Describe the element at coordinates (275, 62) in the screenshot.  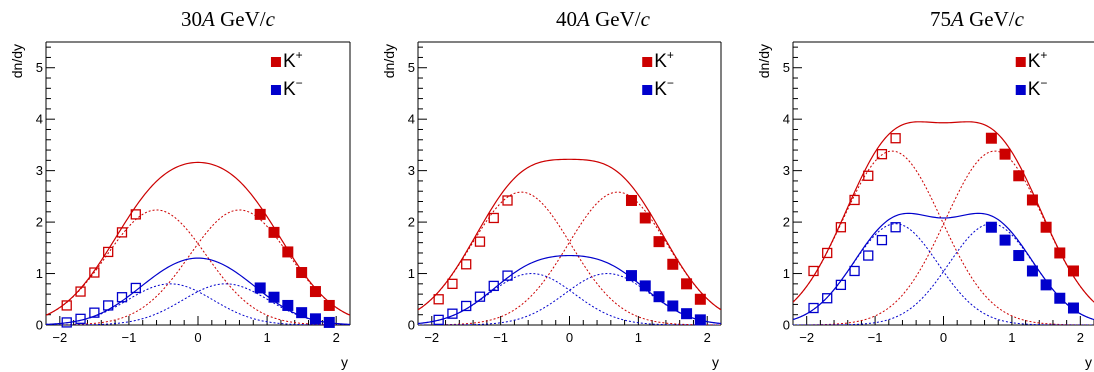
I see `legend-marker-kplus` at that location.